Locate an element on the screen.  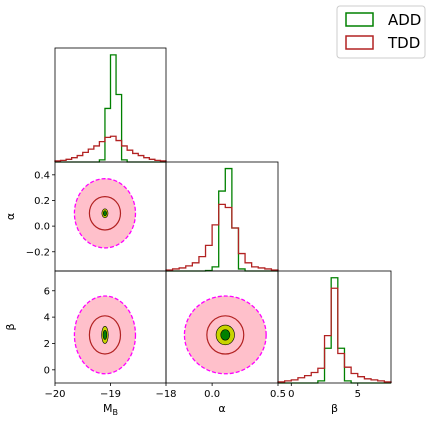
hist-tdd-alpha is located at coordinates (222, 237).